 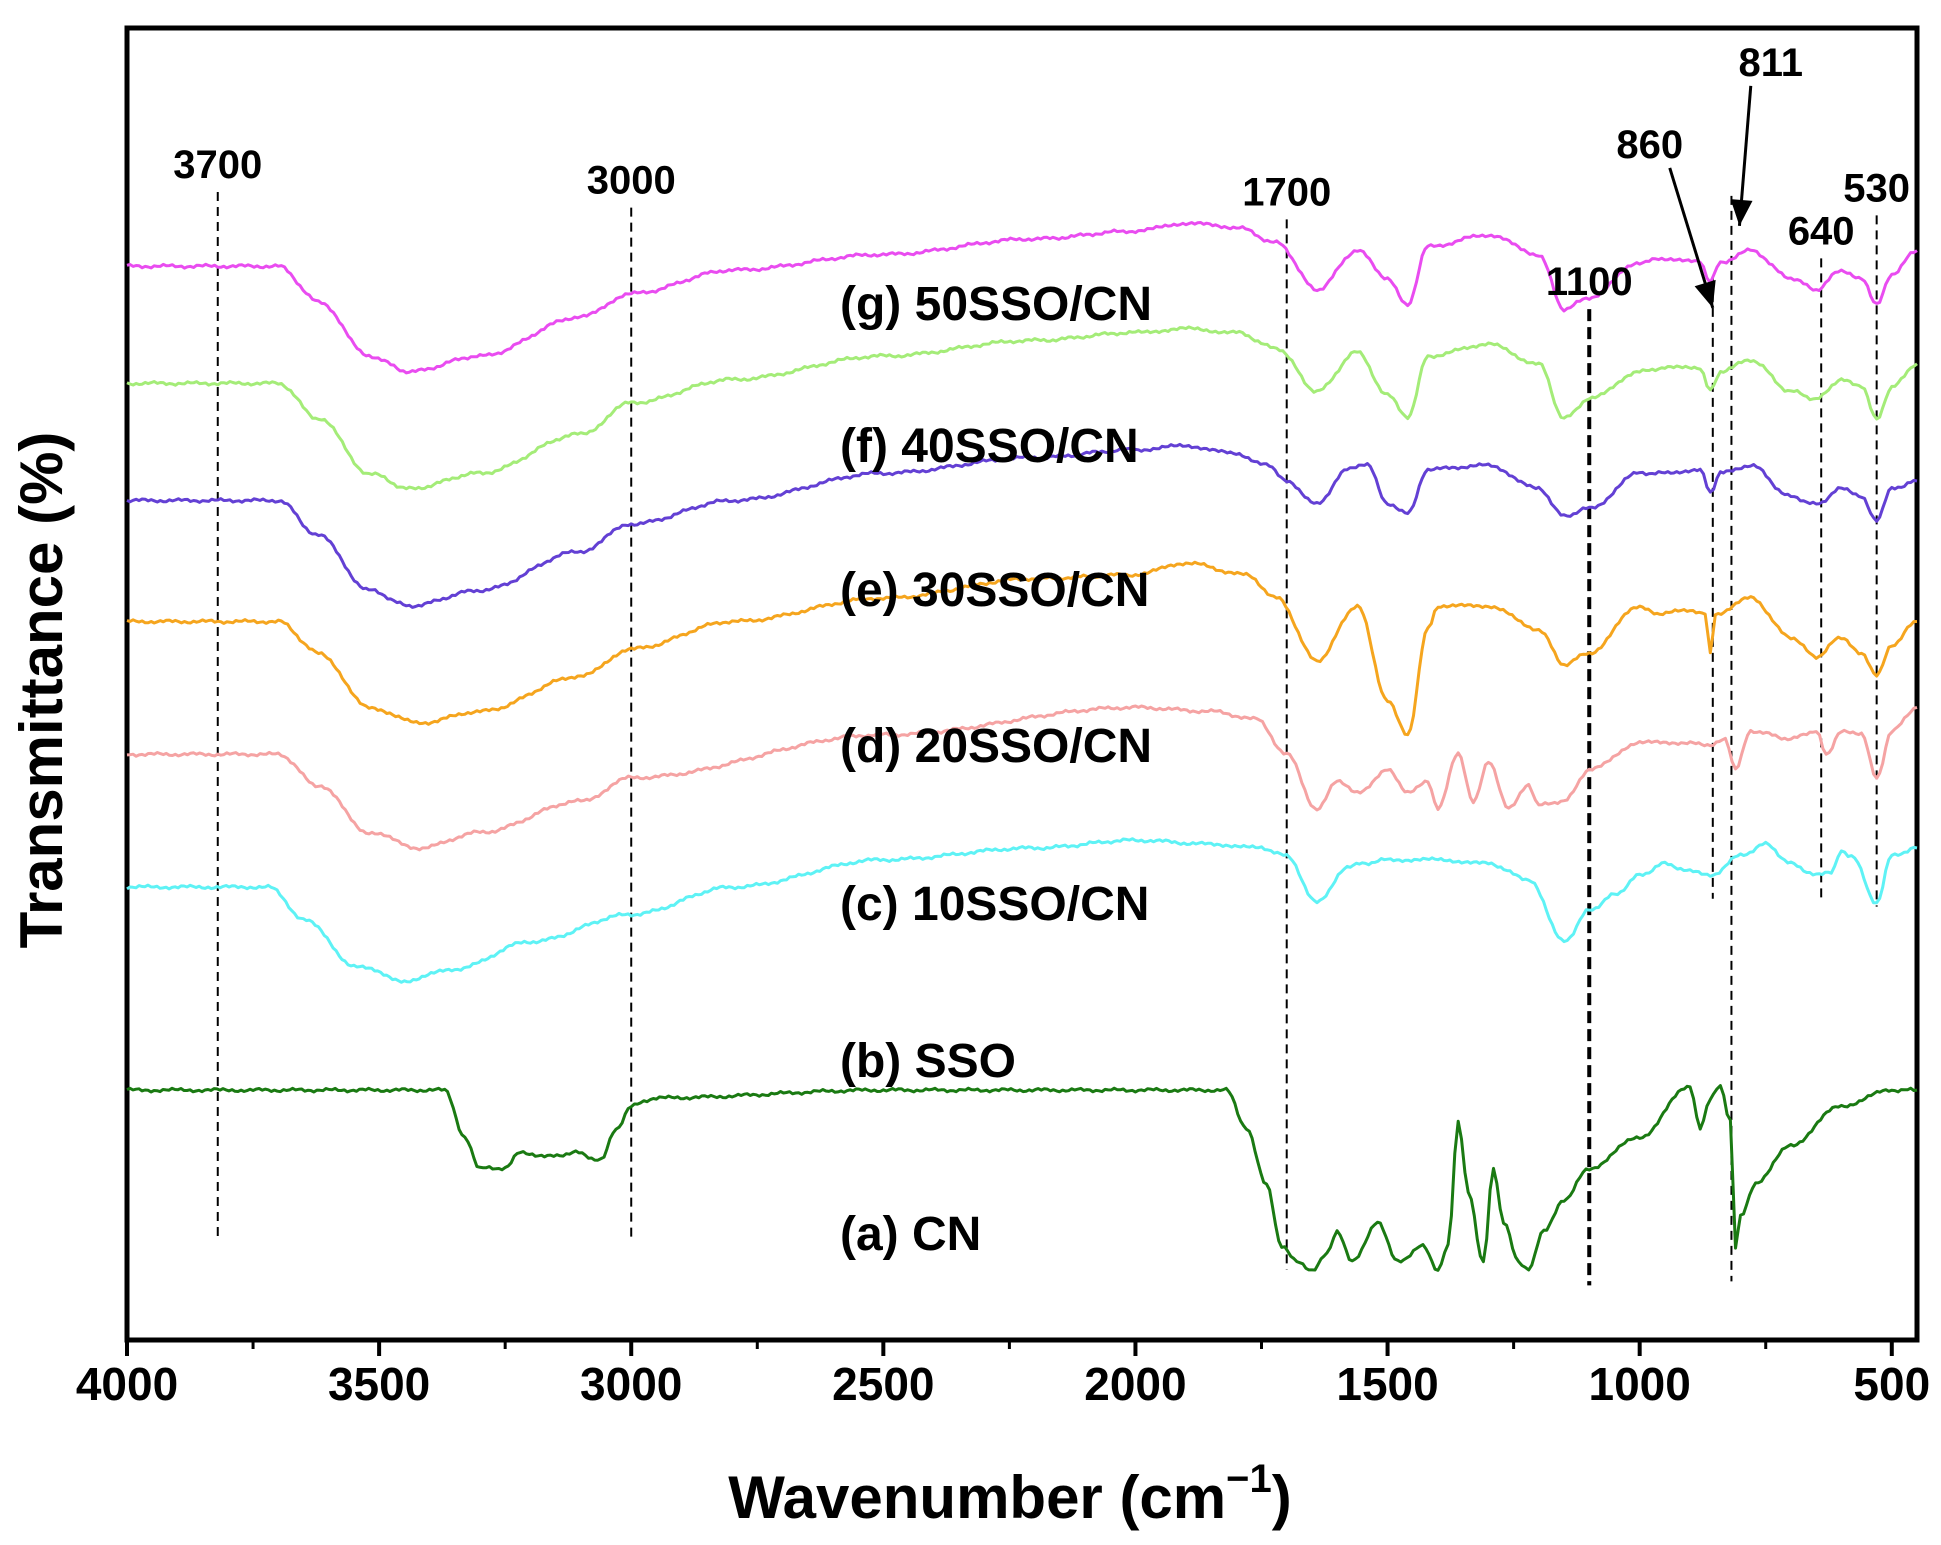 I want to click on series-label-2: (c) 10SSO/CN, so click(x=994, y=904).